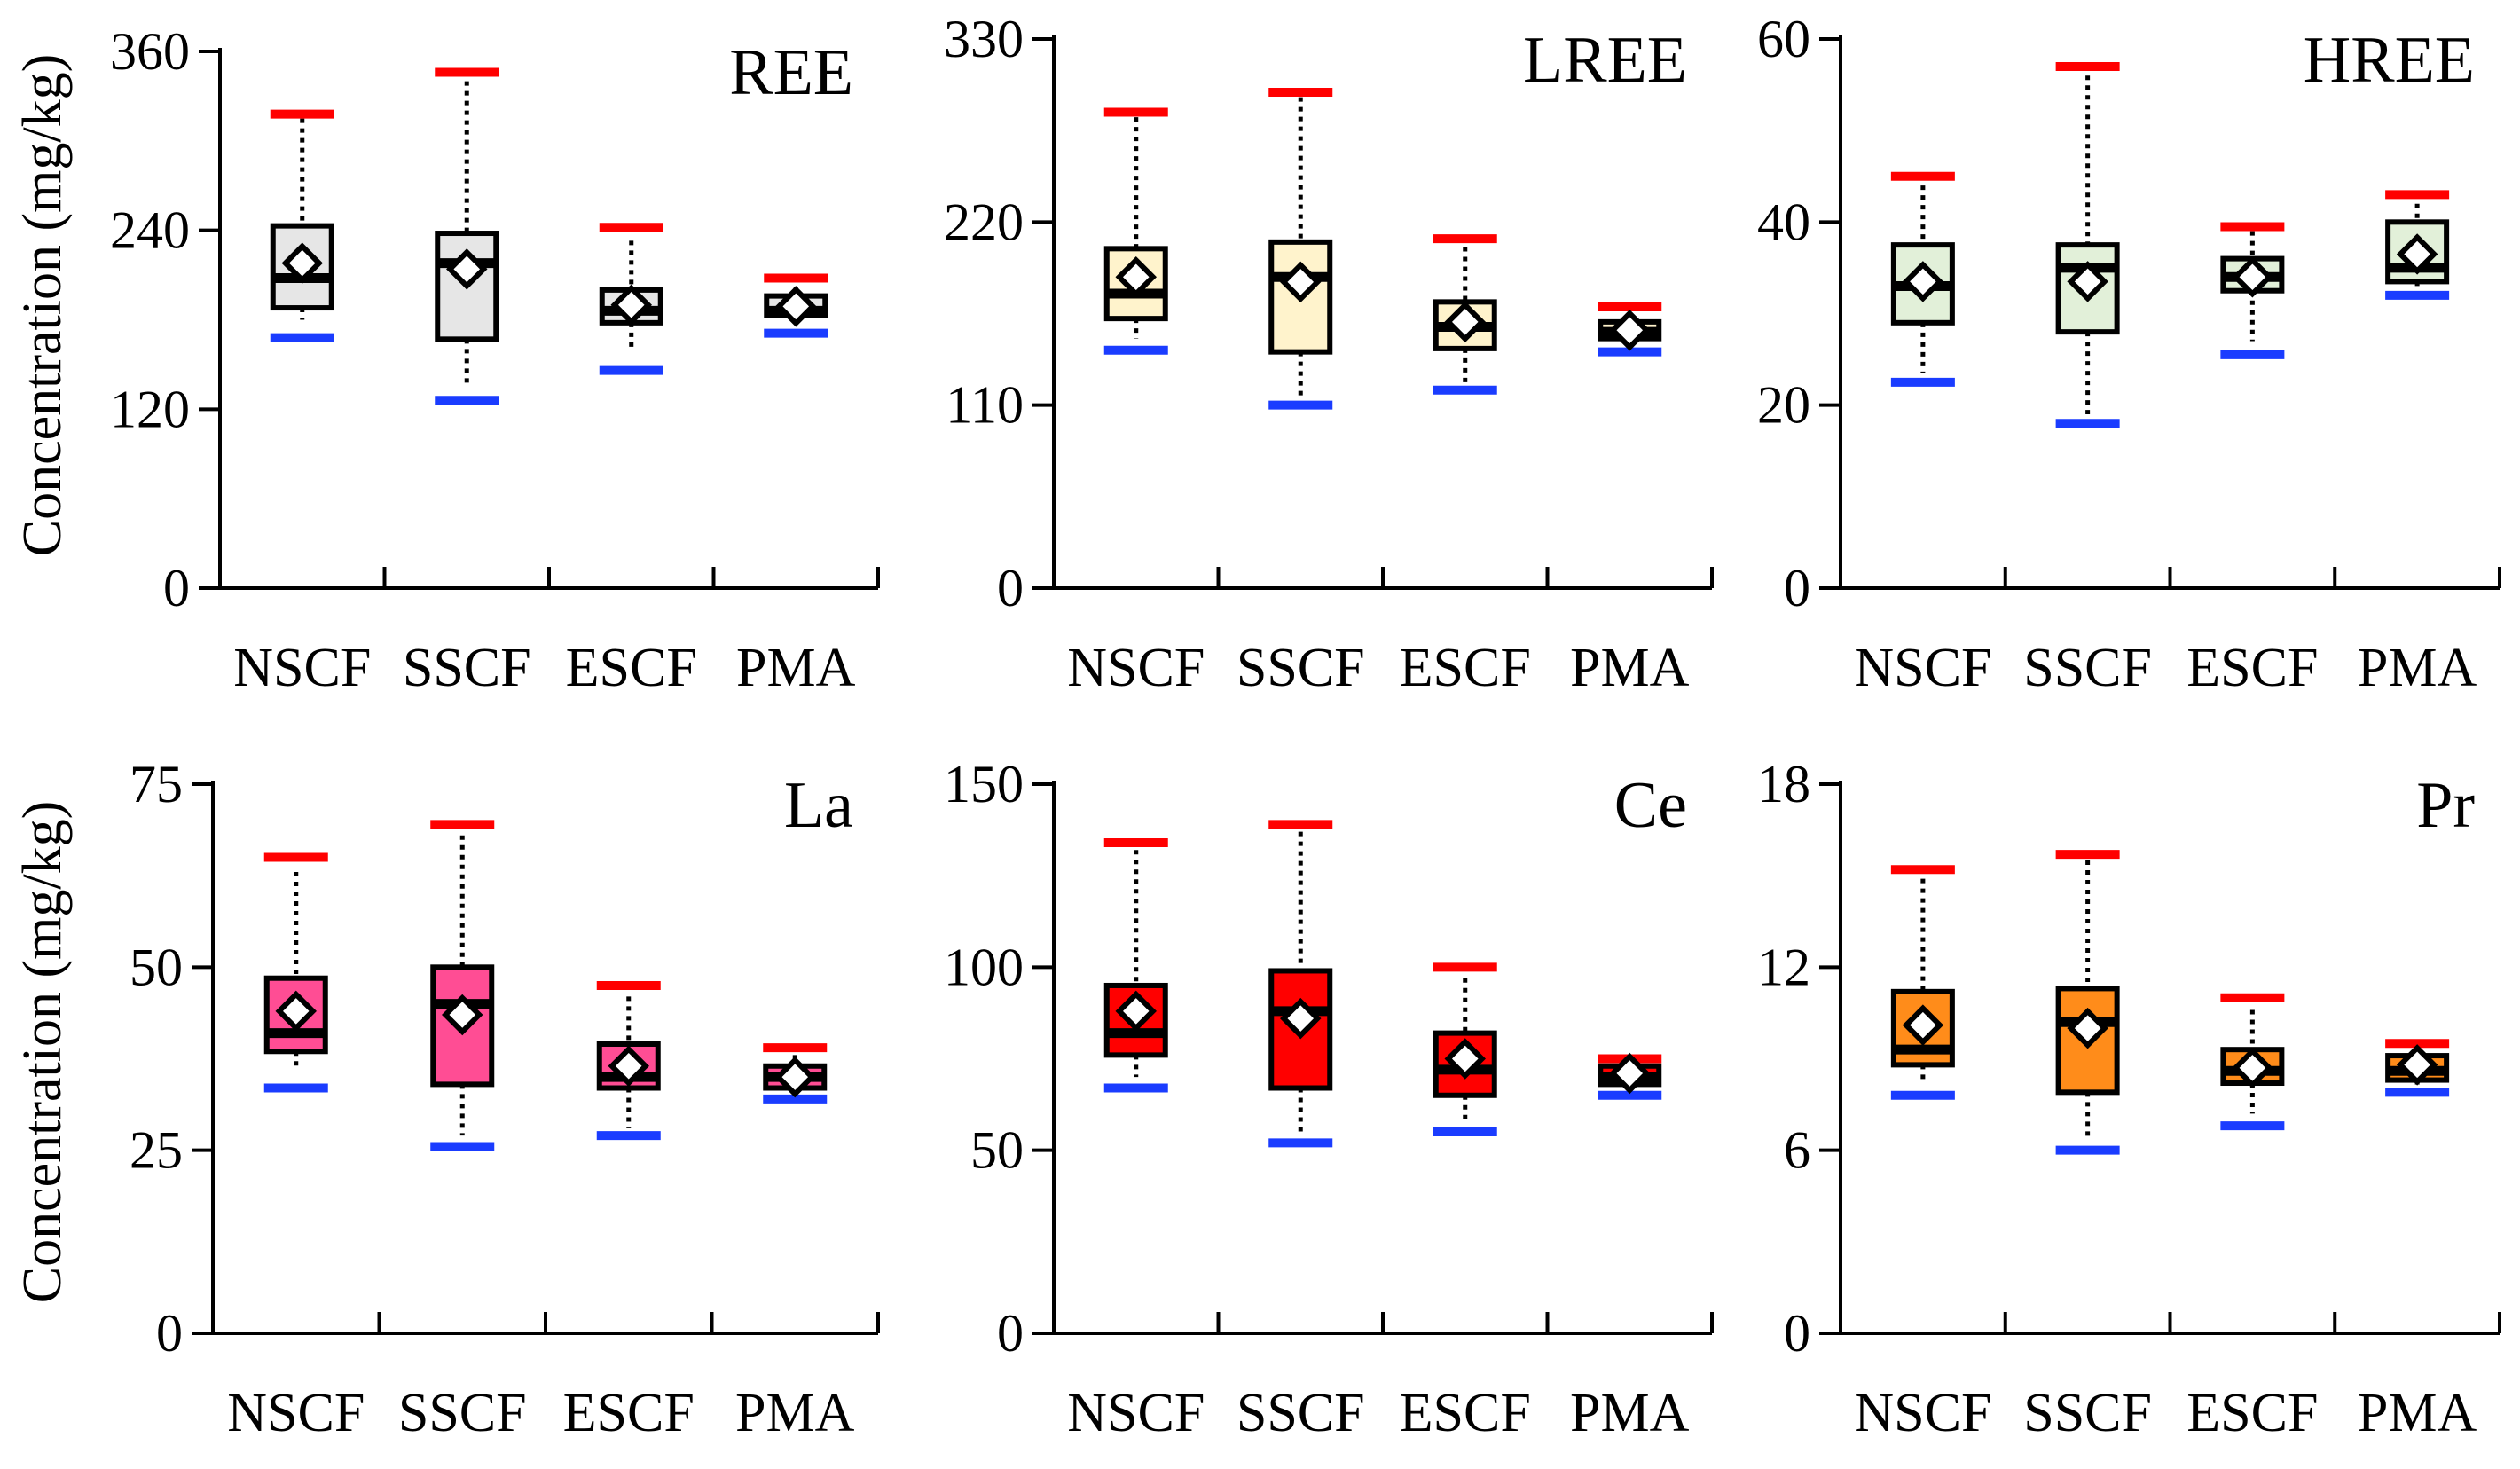  I want to click on y-tick-label: 40, so click(1783, 222).